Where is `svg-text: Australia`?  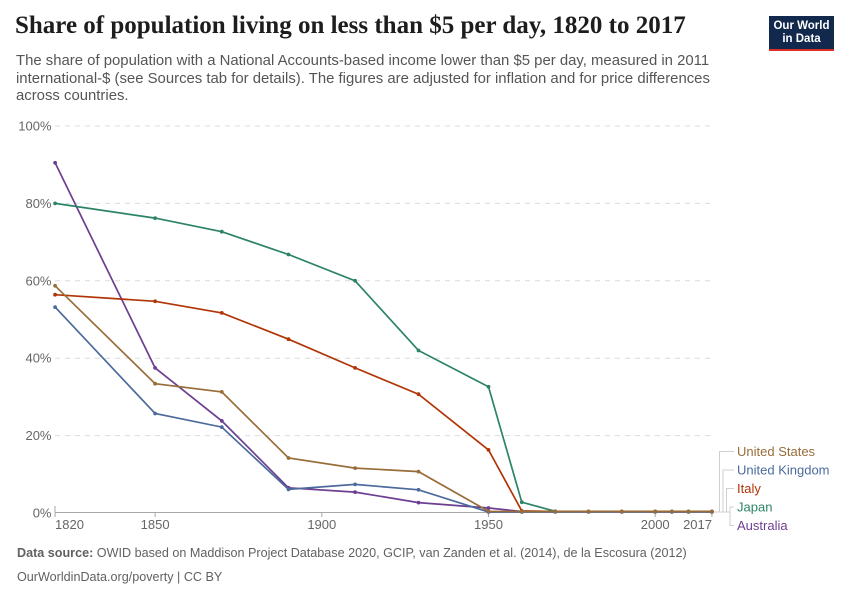 svg-text: Australia is located at coordinates (762, 525).